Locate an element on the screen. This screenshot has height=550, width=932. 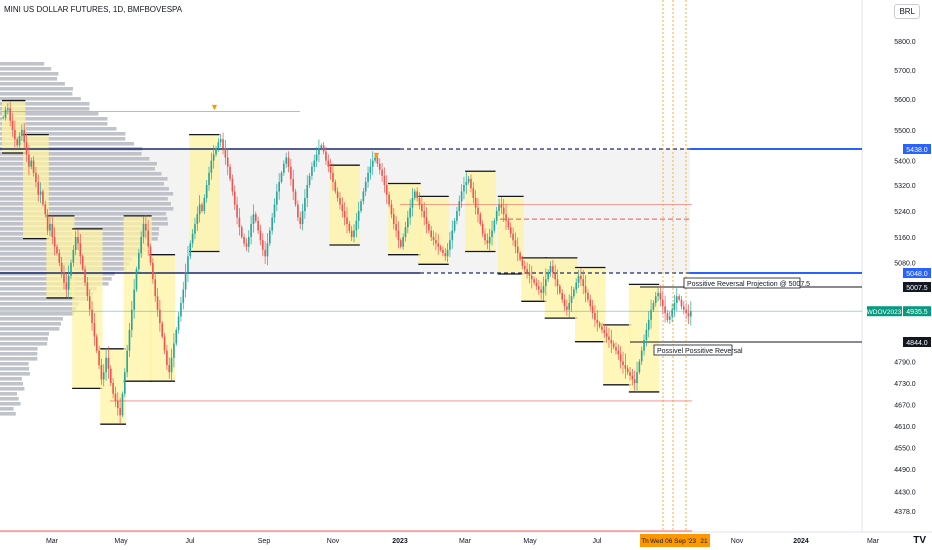
price-label: 4844.0 is located at coordinates (917, 343).